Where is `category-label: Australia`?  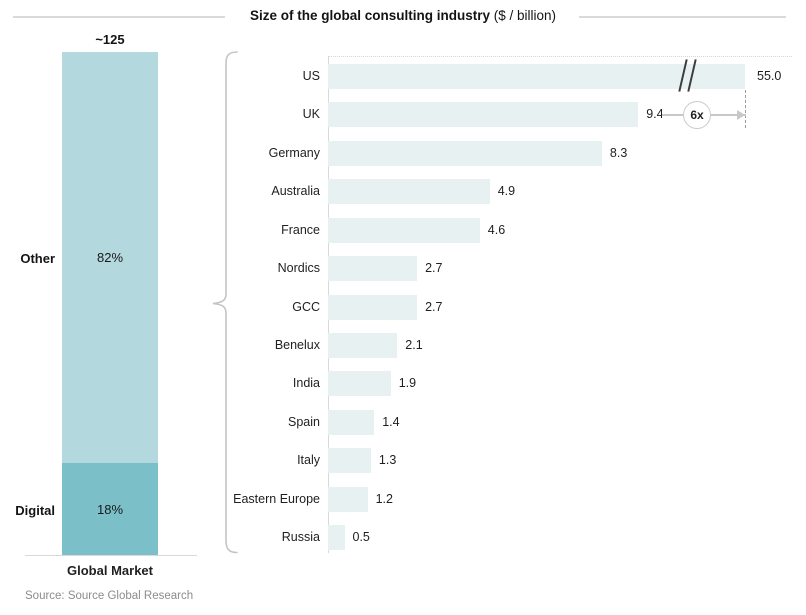
category-label: Australia is located at coordinates (295, 191).